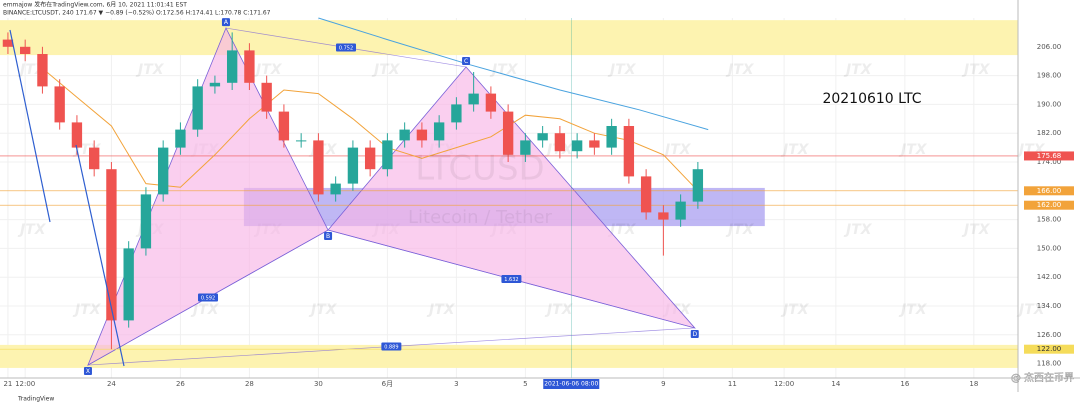  I want to click on point-label: C, so click(466, 61).